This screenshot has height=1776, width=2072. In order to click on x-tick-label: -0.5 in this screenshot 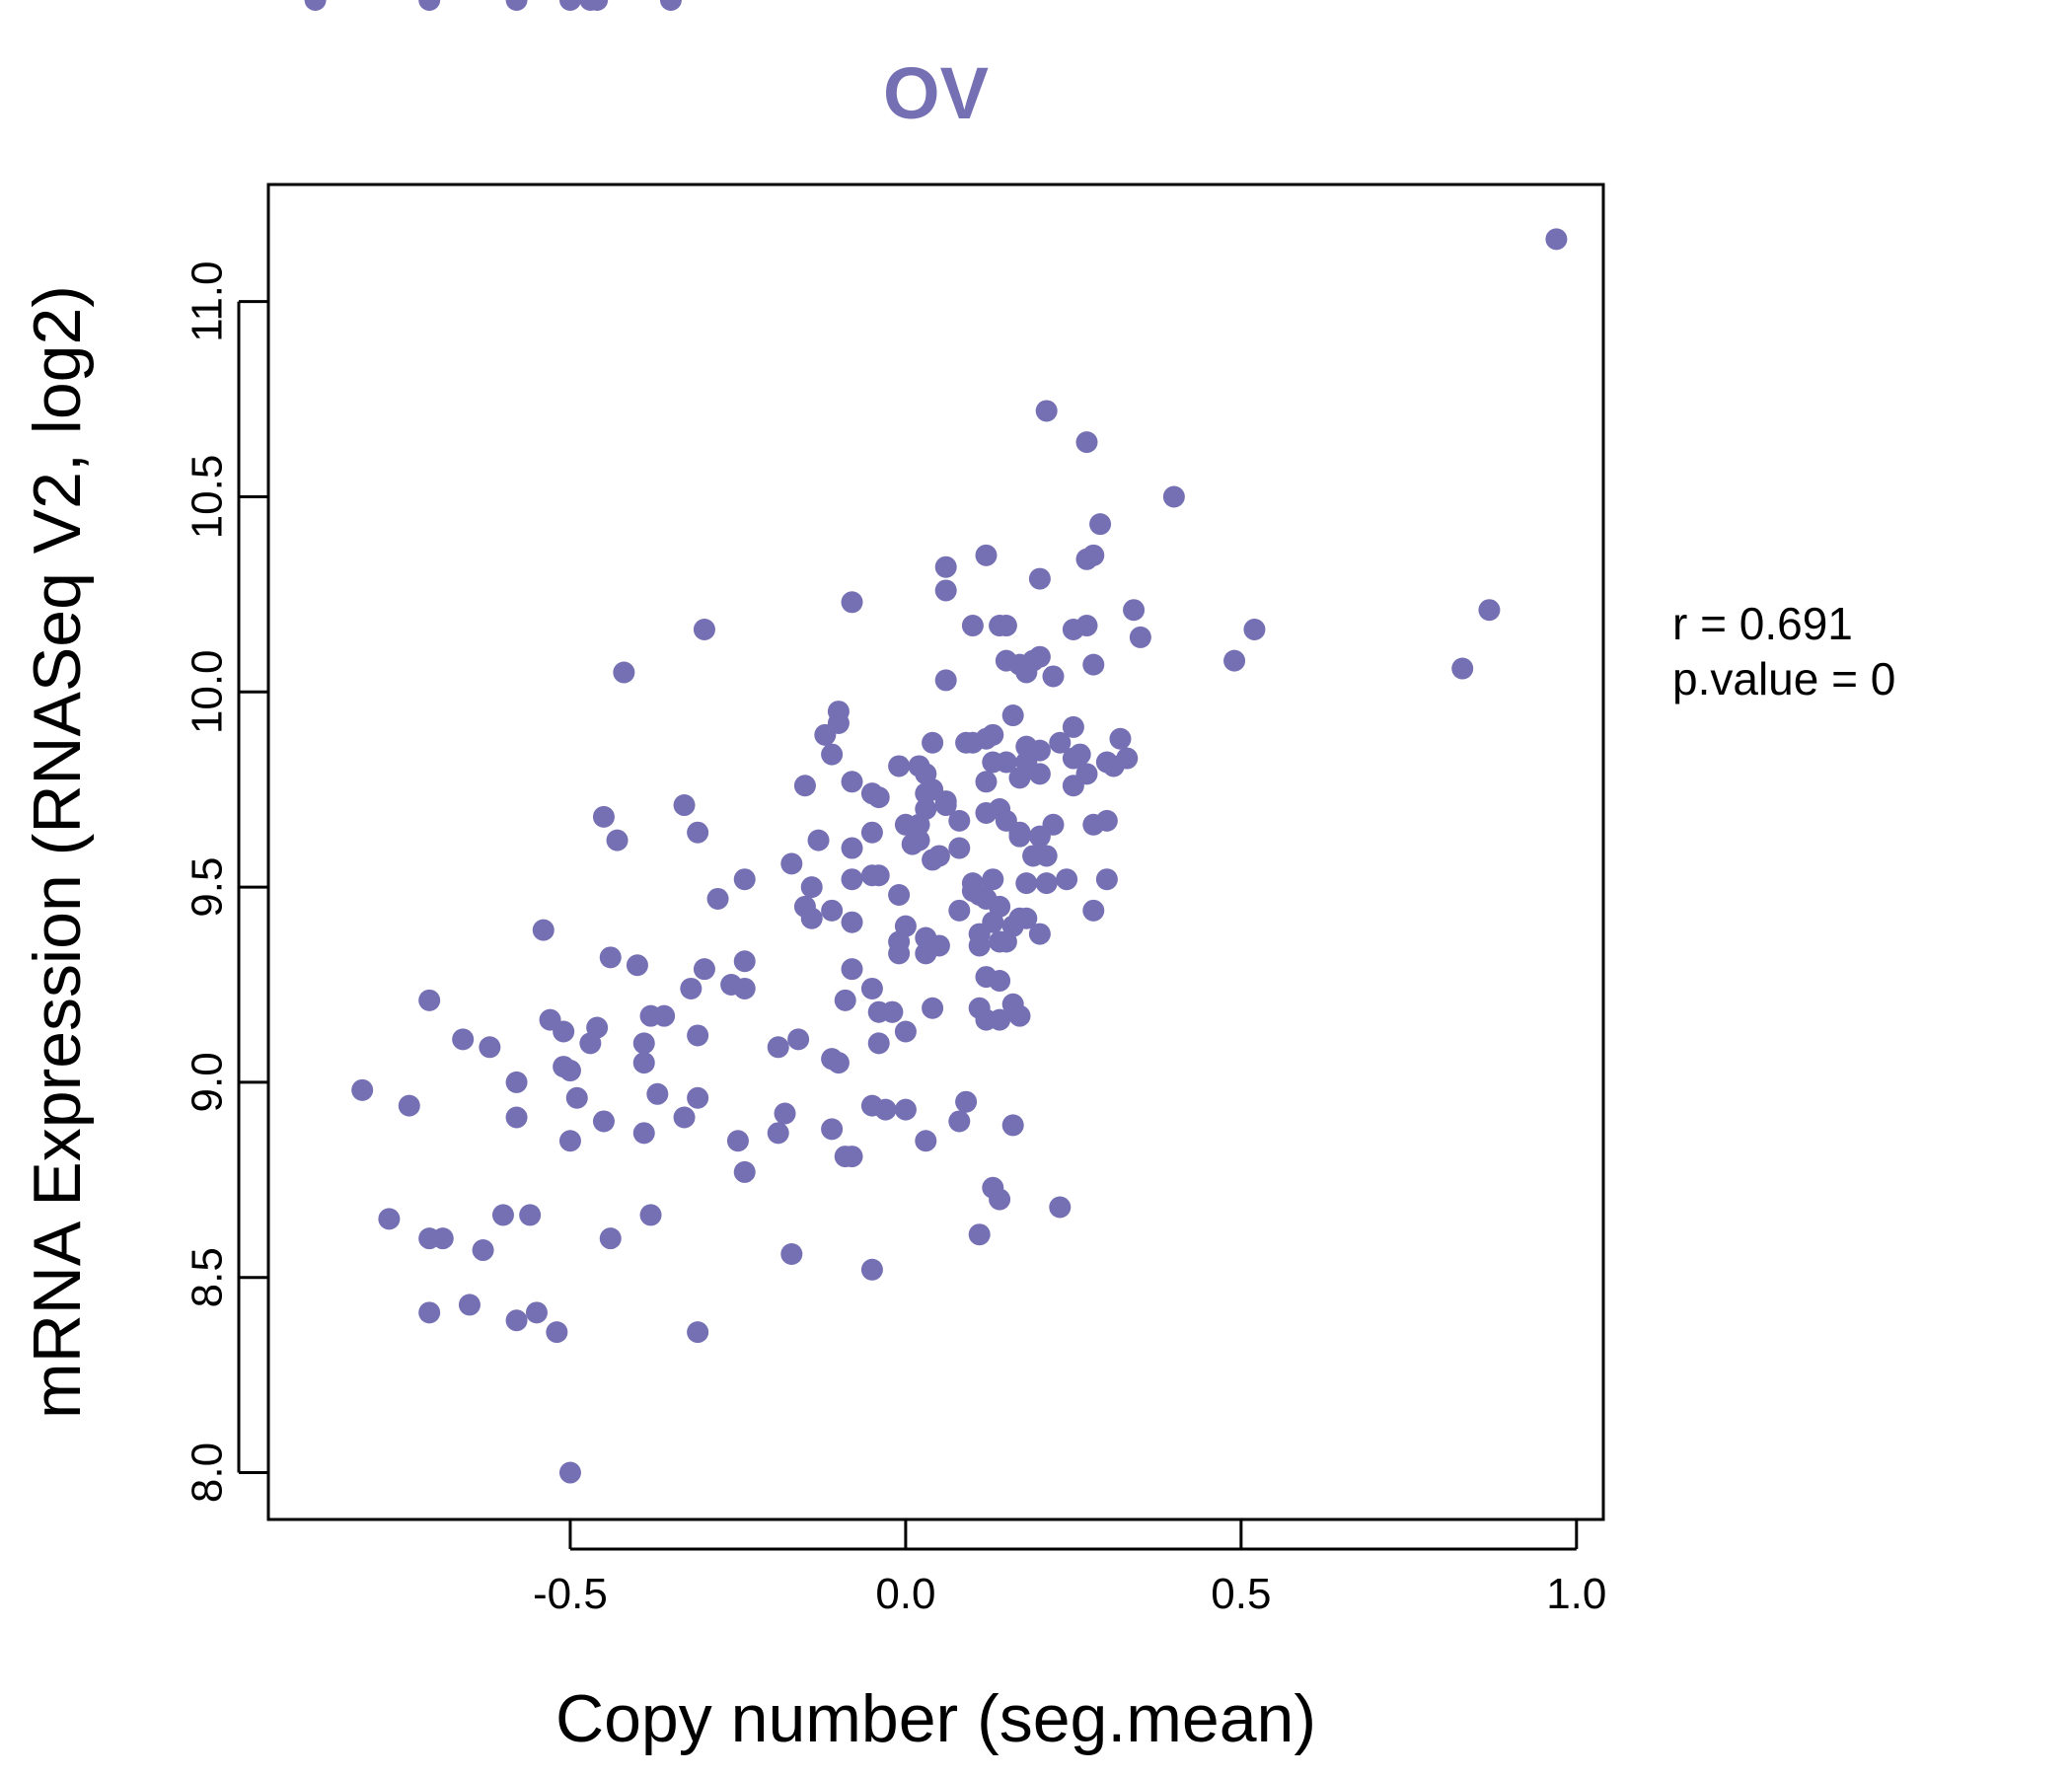, I will do `click(570, 1594)`.